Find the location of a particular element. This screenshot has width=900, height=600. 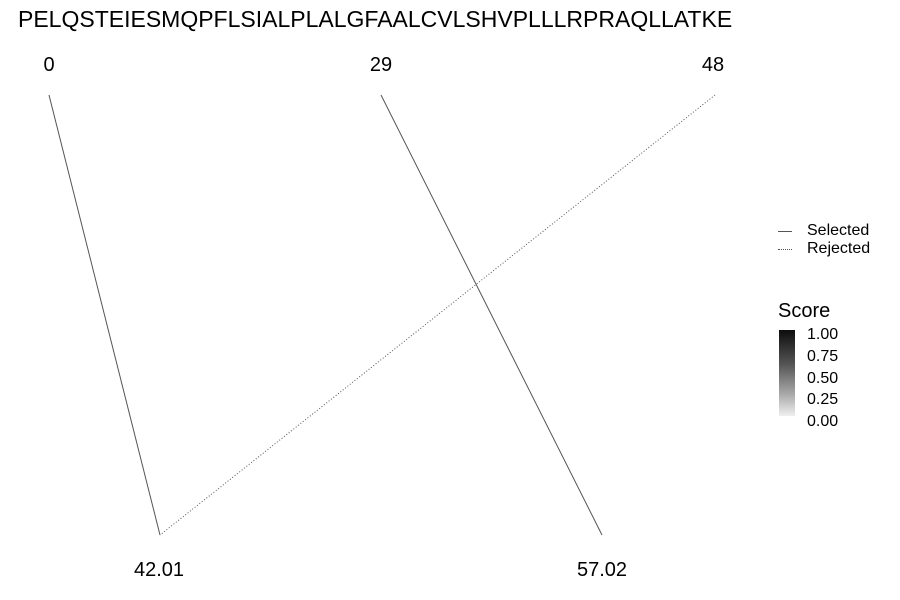

legend-label-rejected: Rejected is located at coordinates (839, 248).